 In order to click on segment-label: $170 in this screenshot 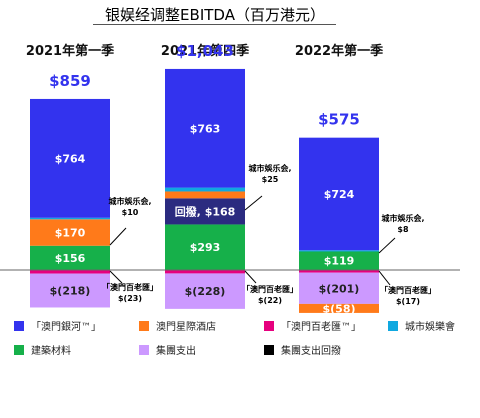, I will do `click(70, 233)`.